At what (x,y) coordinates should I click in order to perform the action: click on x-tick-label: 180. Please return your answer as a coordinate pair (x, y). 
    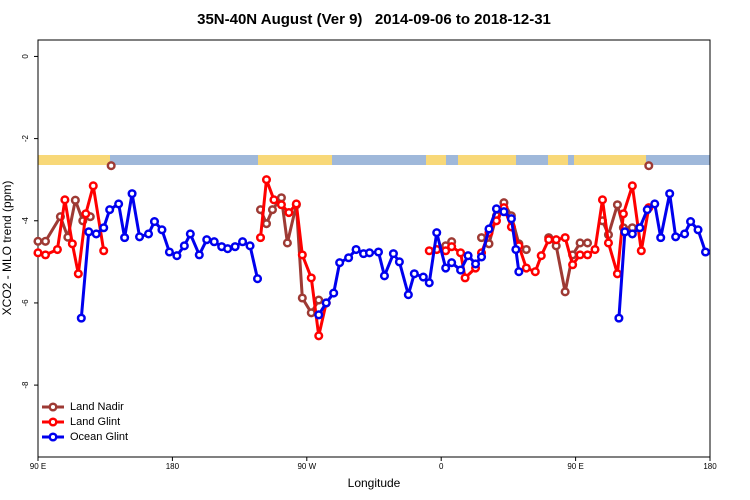
    Looking at the image, I should click on (710, 466).